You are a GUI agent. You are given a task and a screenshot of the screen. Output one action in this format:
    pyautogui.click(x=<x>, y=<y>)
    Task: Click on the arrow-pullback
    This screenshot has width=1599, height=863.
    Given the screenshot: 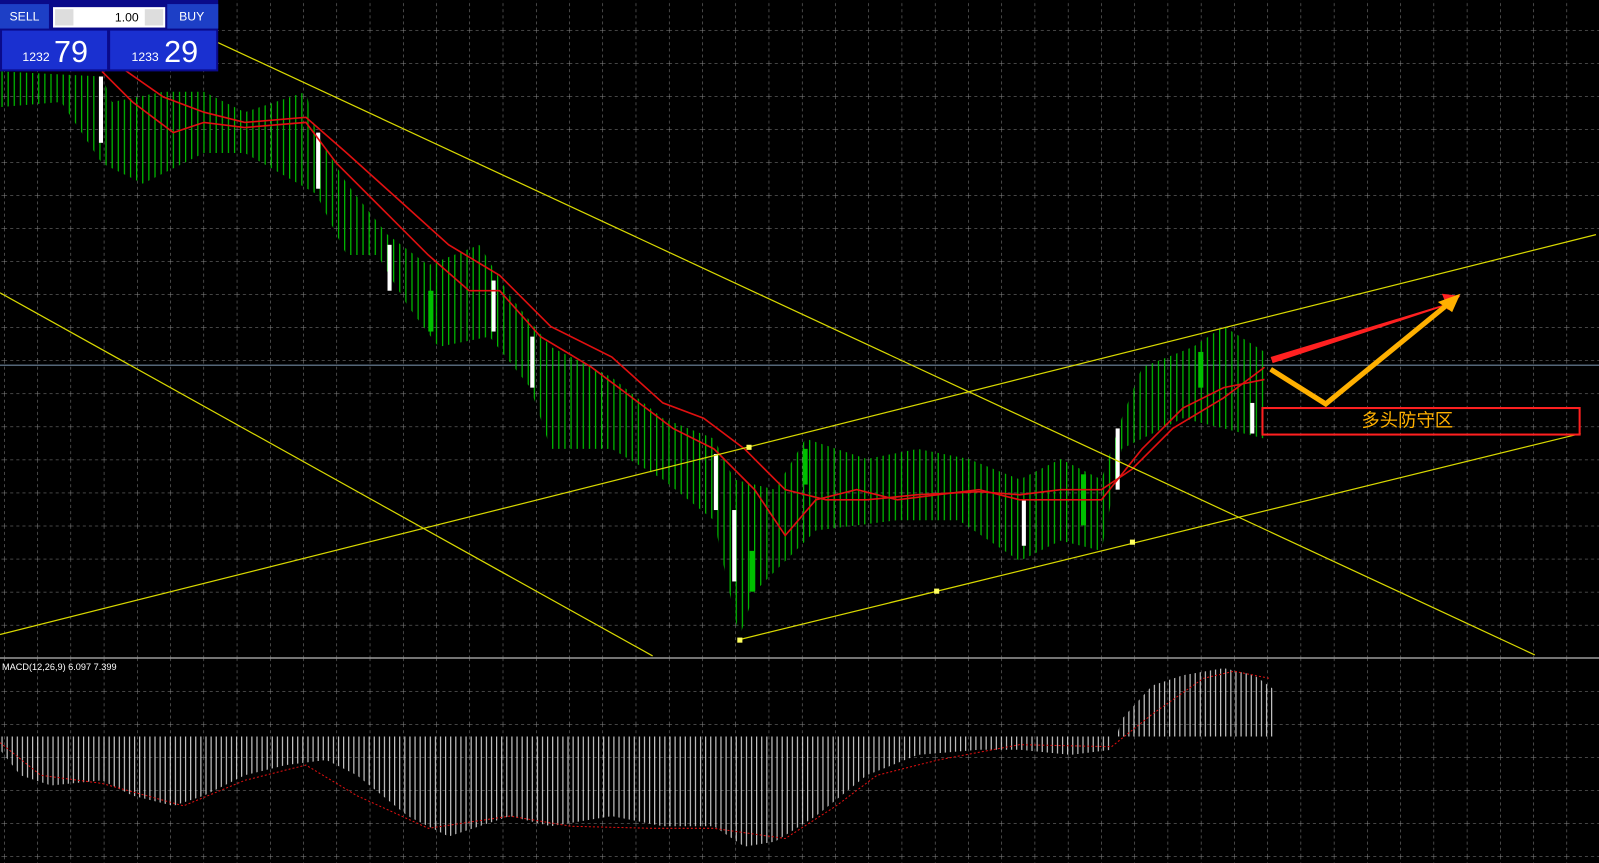 What is the action you would take?
    pyautogui.click(x=1362, y=352)
    